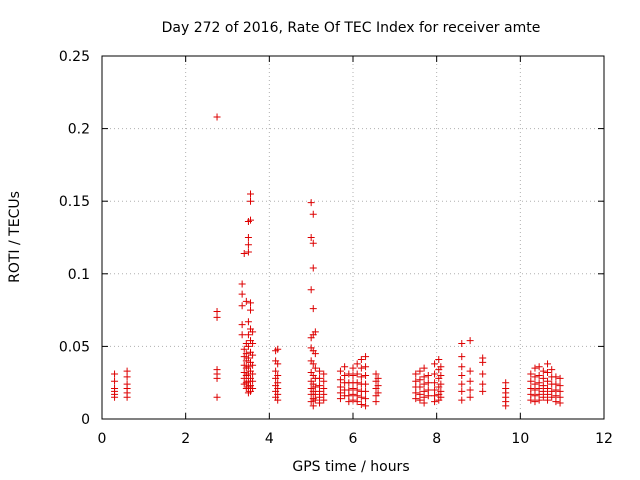 The image size is (640, 480). What do you see at coordinates (350, 467) in the screenshot?
I see `x-axis-label: GPS time / hours` at bounding box center [350, 467].